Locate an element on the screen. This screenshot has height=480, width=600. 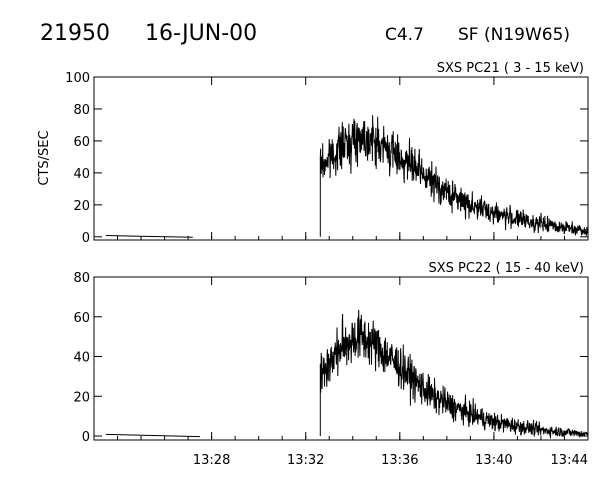
flare-location: SF (N19W65) is located at coordinates (514, 35).